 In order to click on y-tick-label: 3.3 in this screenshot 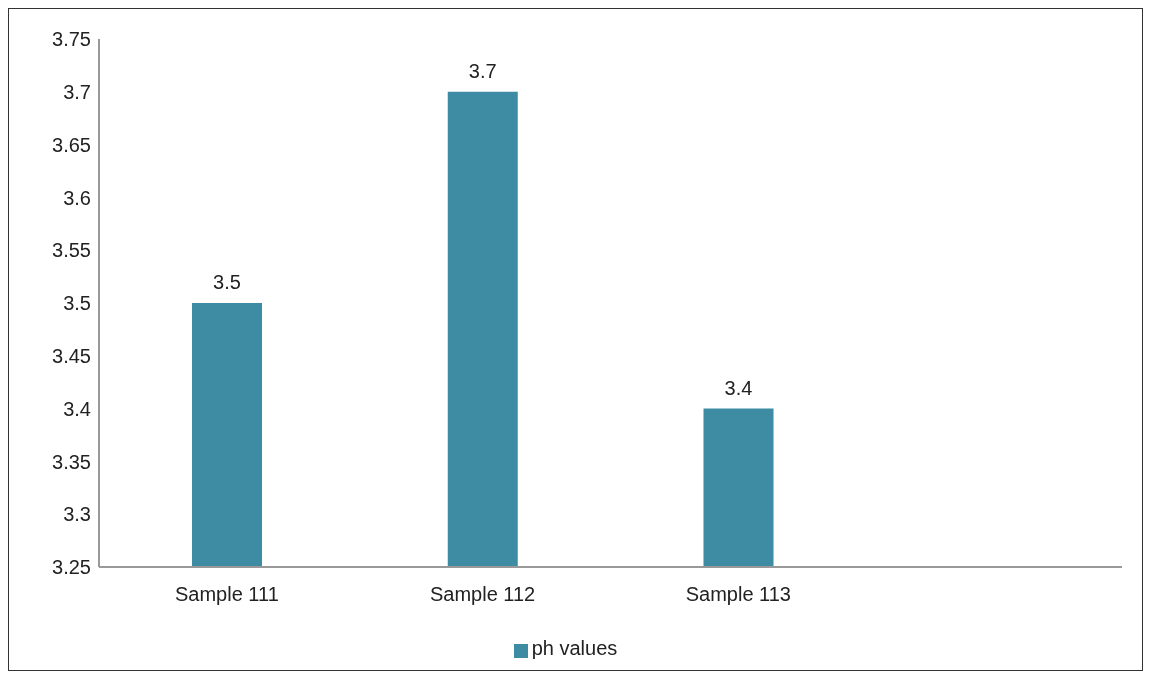, I will do `click(77, 514)`.